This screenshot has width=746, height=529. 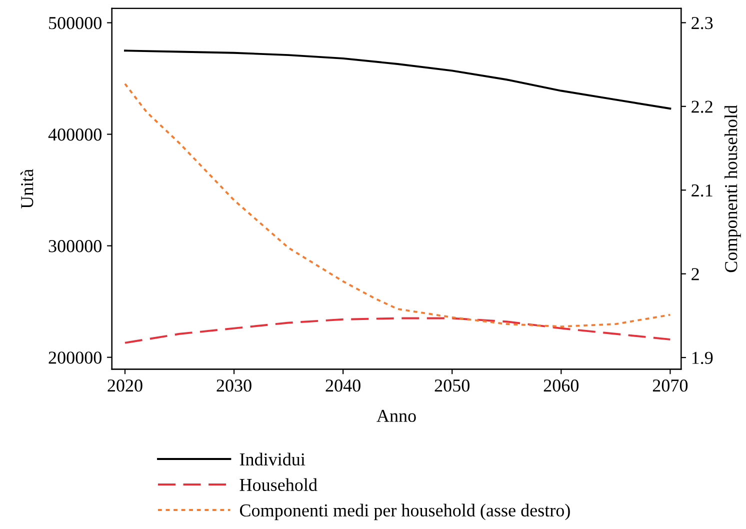 What do you see at coordinates (670, 385) in the screenshot?
I see `x-tick-label: 2070` at bounding box center [670, 385].